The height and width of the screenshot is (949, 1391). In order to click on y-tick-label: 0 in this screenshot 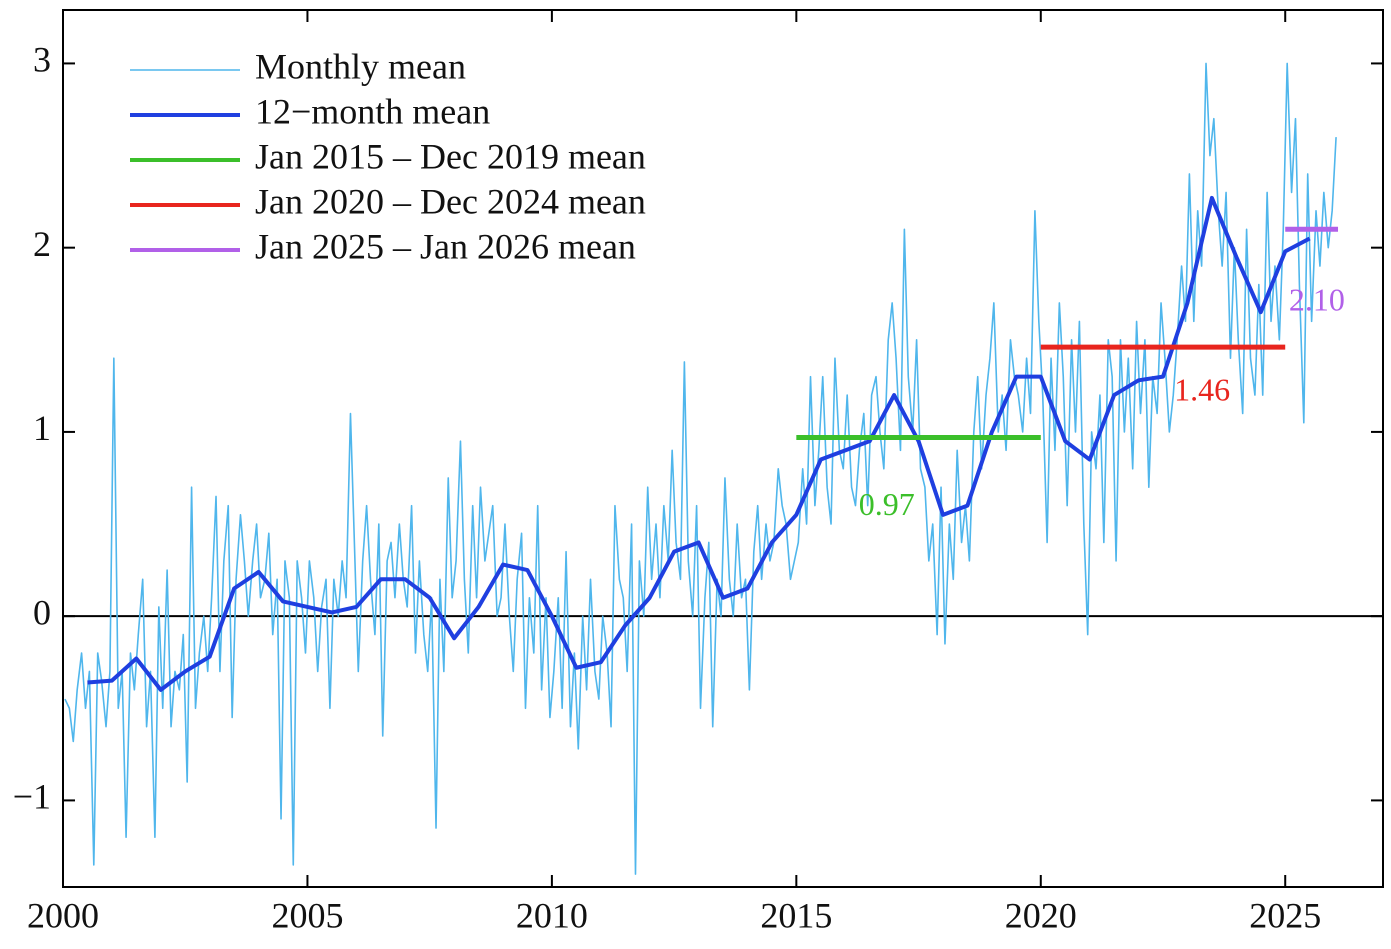, I will do `click(42, 612)`.